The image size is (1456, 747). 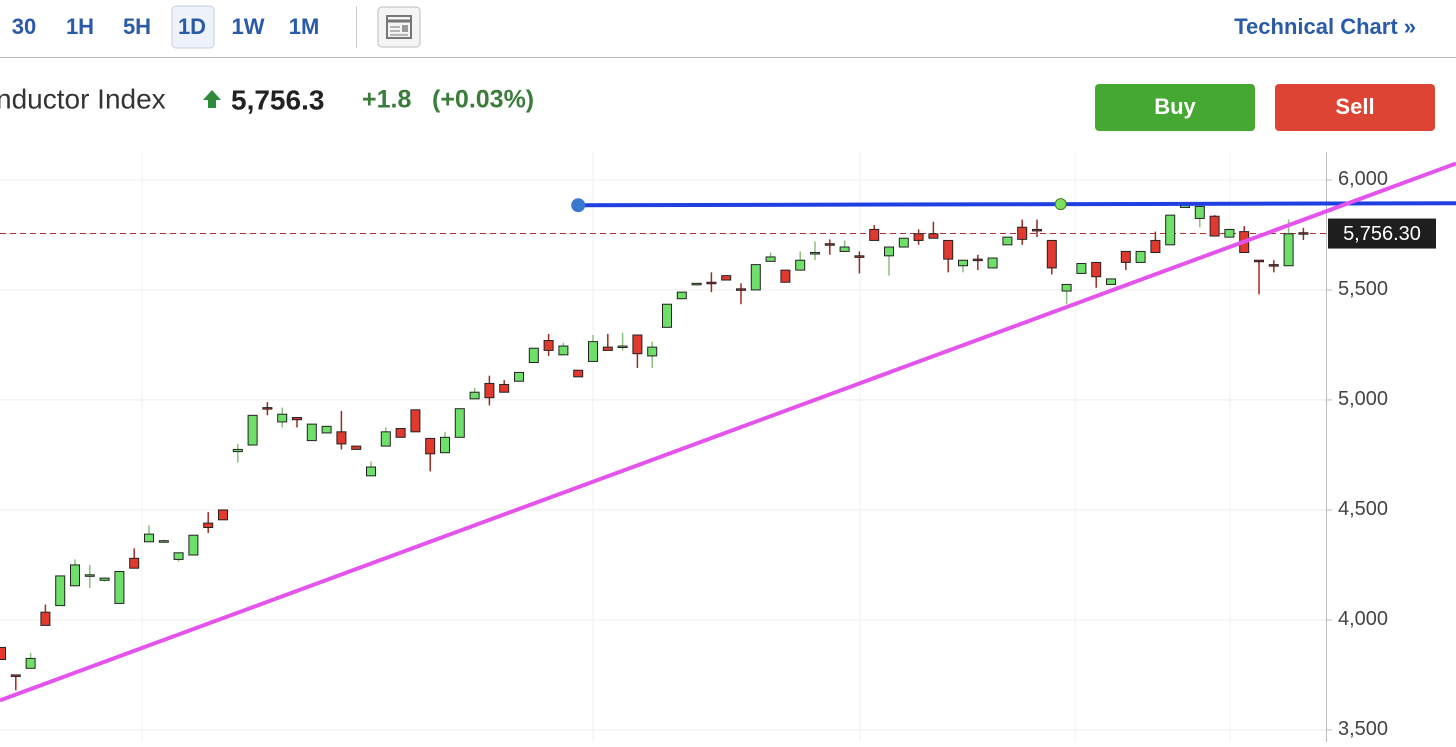 What do you see at coordinates (80, 26) in the screenshot?
I see `interval-button: 1H` at bounding box center [80, 26].